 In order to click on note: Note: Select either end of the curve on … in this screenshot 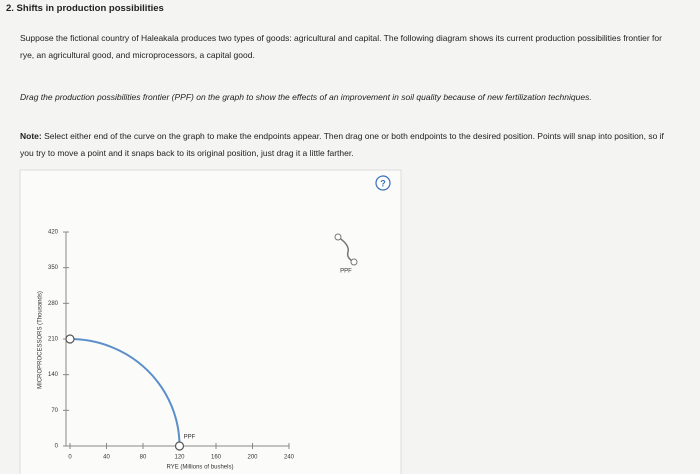, I will do `click(345, 145)`.